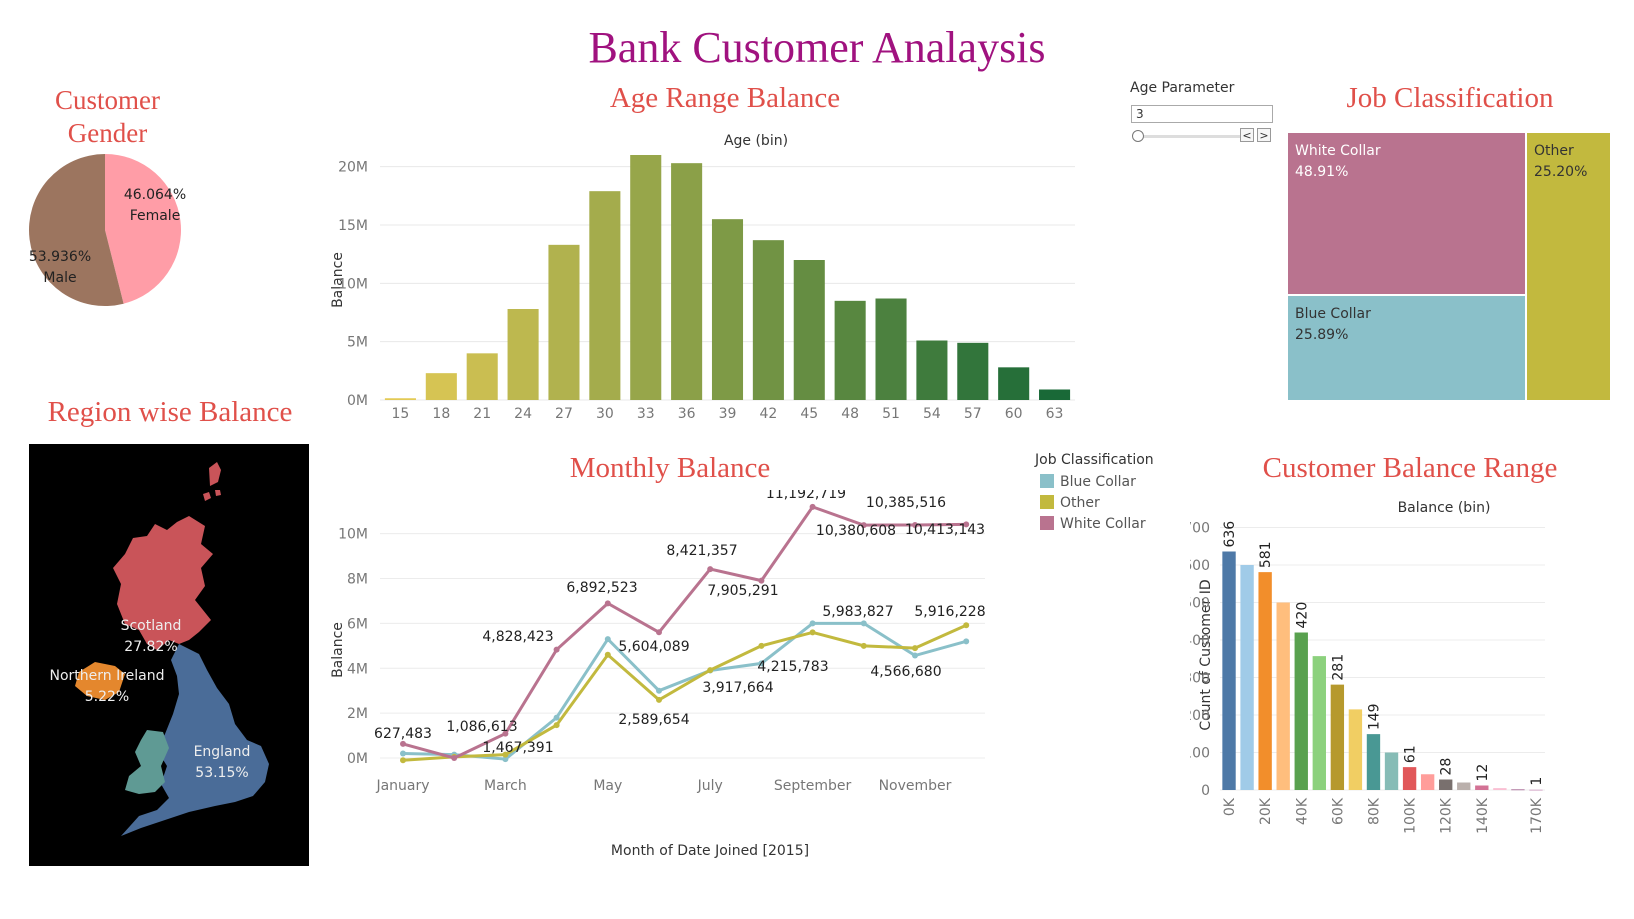  I want to click on legend-item-white-collar: White Collar, so click(1093, 524).